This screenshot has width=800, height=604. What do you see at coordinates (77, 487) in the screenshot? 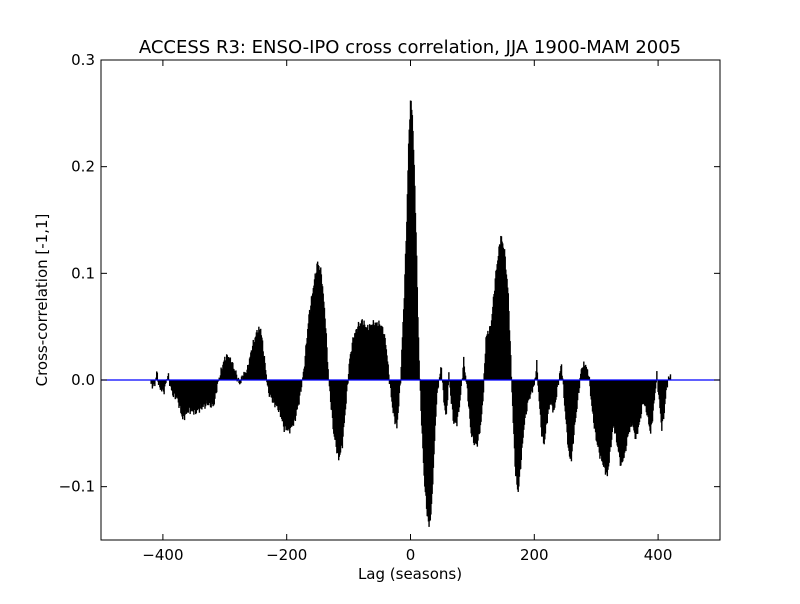
I see `y-tick-label: −0.1` at bounding box center [77, 487].